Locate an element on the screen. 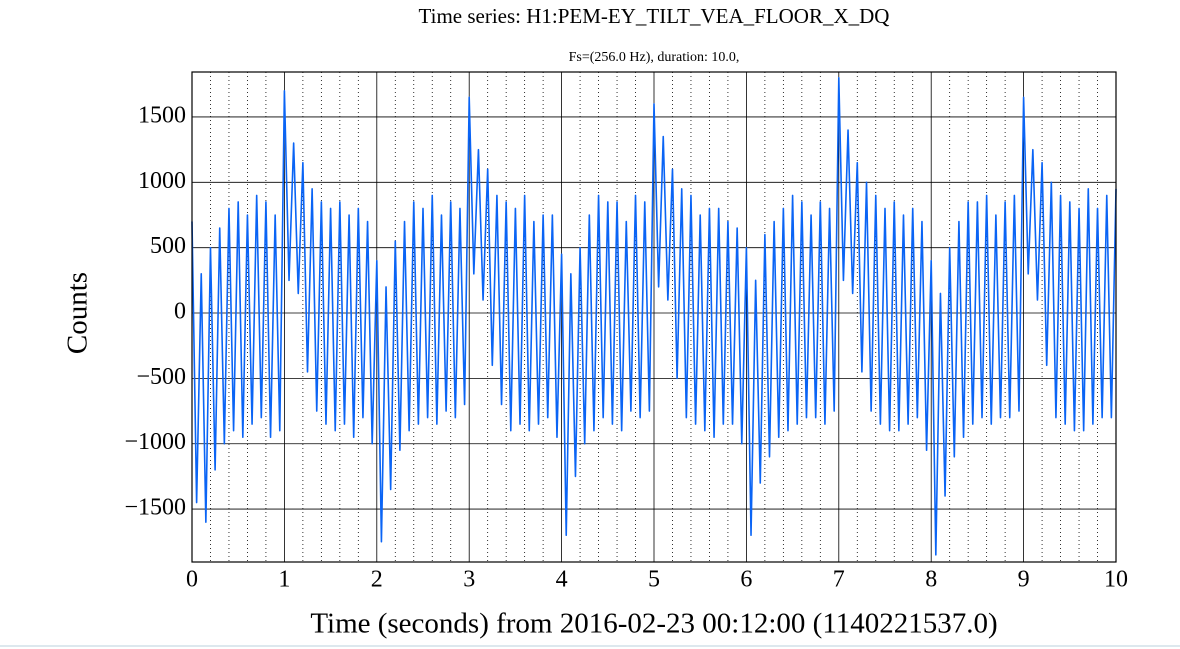 This screenshot has height=649, width=1180. x-tick-label: 10 is located at coordinates (1116, 580).